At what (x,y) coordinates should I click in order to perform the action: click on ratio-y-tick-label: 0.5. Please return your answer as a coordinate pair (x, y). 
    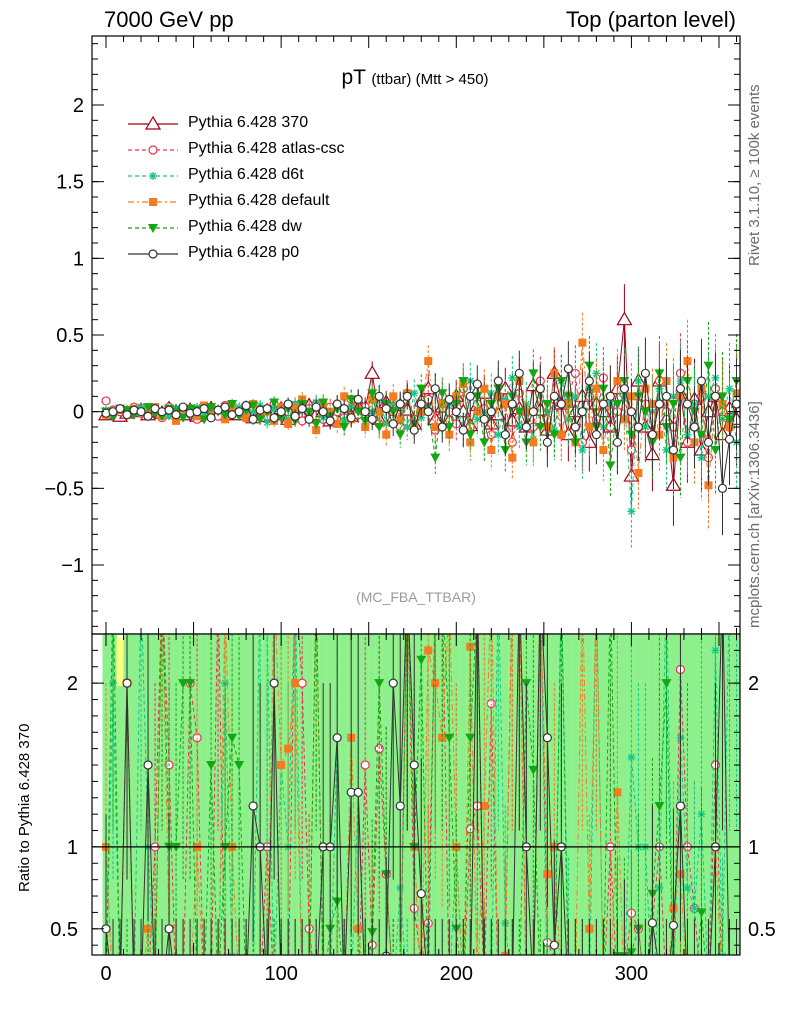
    Looking at the image, I should click on (762, 930).